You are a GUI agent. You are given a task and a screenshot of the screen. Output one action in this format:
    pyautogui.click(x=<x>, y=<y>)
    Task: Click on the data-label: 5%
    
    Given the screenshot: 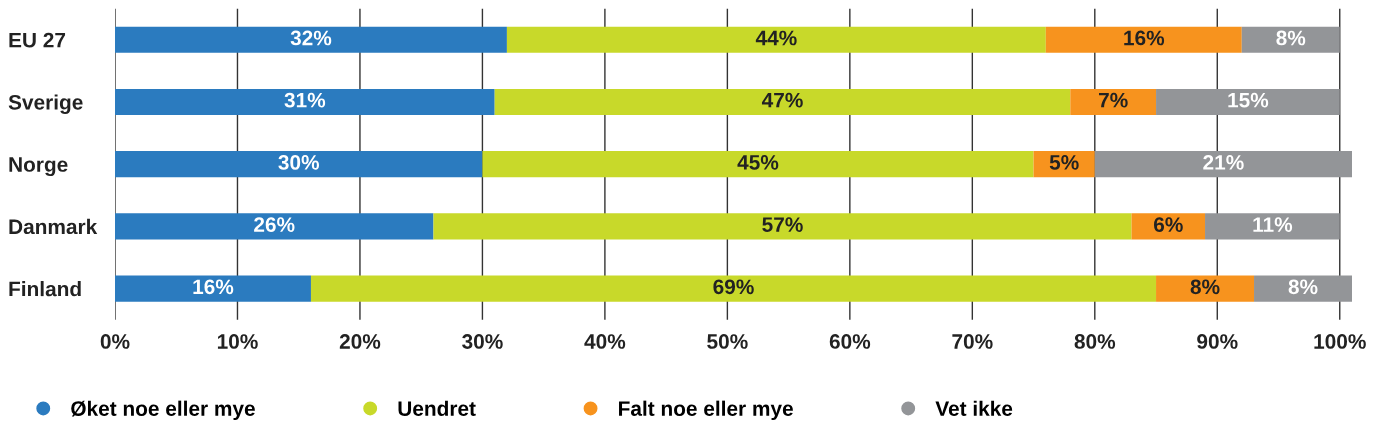 What is the action you would take?
    pyautogui.click(x=1064, y=162)
    